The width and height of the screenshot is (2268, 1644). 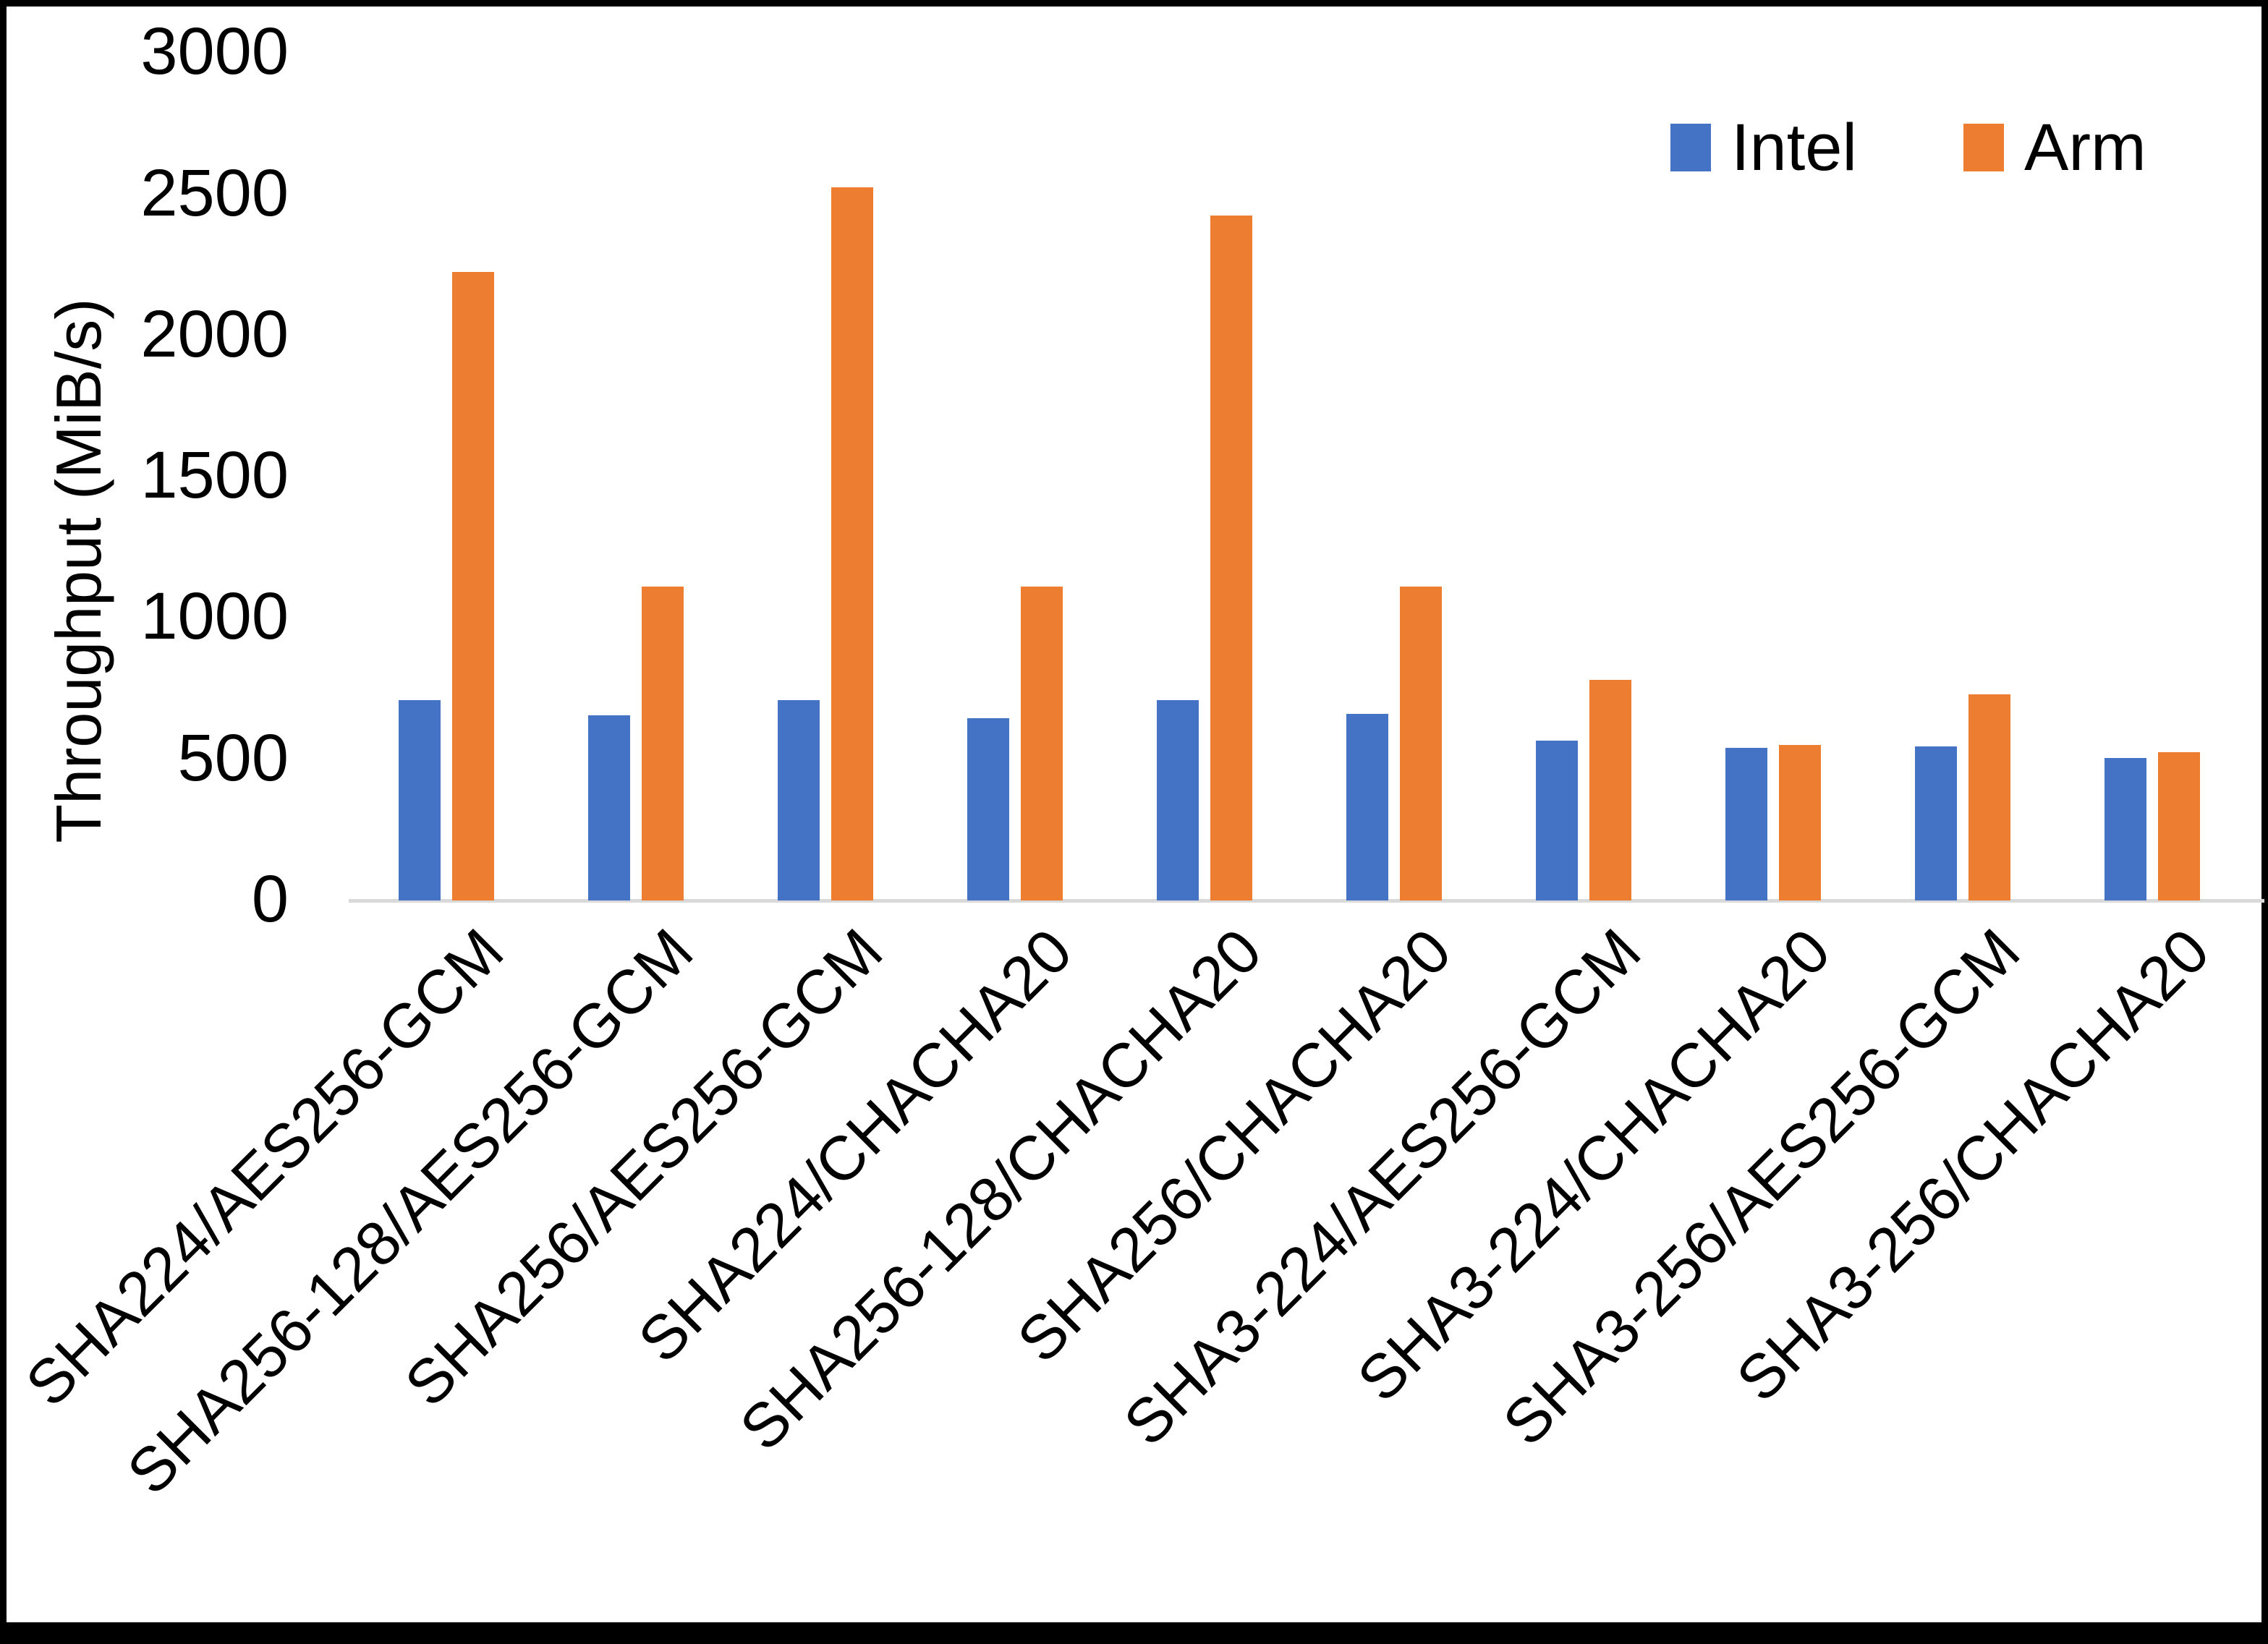 I want to click on legend-label-arm: Arm, so click(x=2085, y=147).